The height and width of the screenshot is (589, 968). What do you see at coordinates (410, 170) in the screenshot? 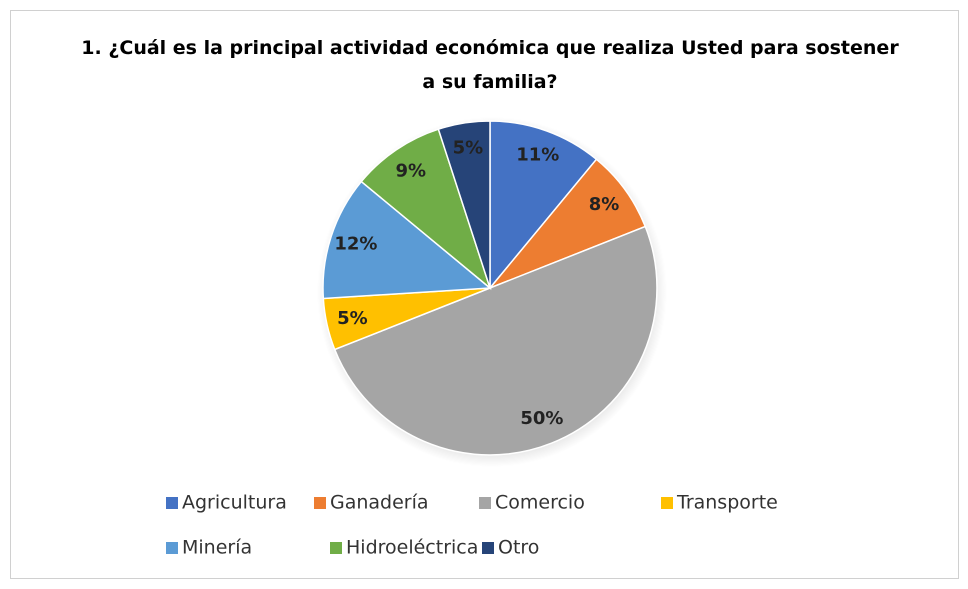
I see `data-label: 9%` at bounding box center [410, 170].